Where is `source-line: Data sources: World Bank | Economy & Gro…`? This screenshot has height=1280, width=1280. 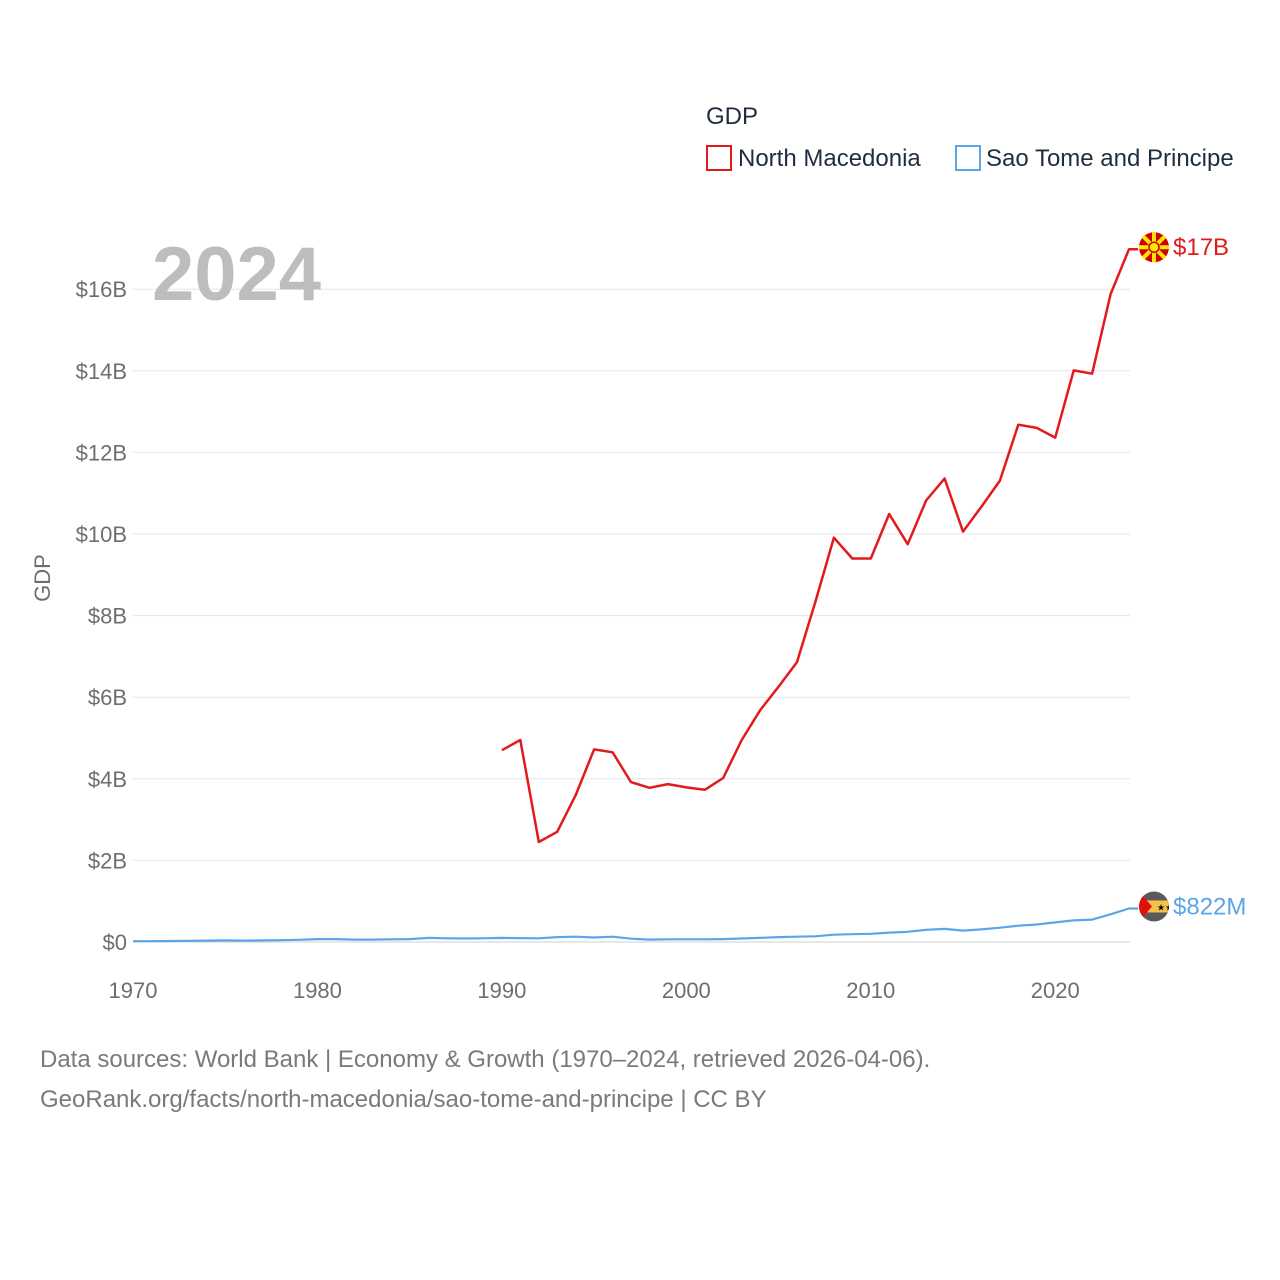 source-line: Data sources: World Bank | Economy & Gro… is located at coordinates (485, 1059).